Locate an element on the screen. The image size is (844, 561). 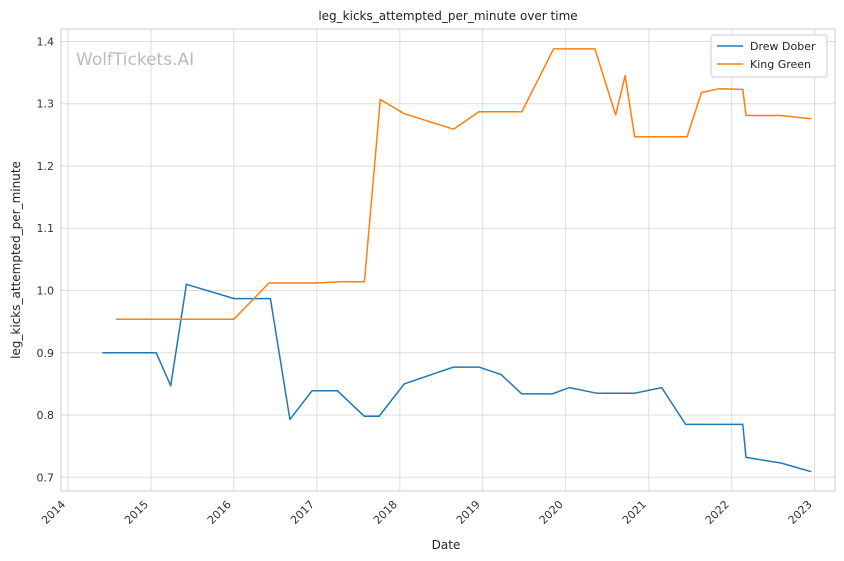
y-axis-title: leg_kicks_attempted_per_minute is located at coordinates (16, 260).